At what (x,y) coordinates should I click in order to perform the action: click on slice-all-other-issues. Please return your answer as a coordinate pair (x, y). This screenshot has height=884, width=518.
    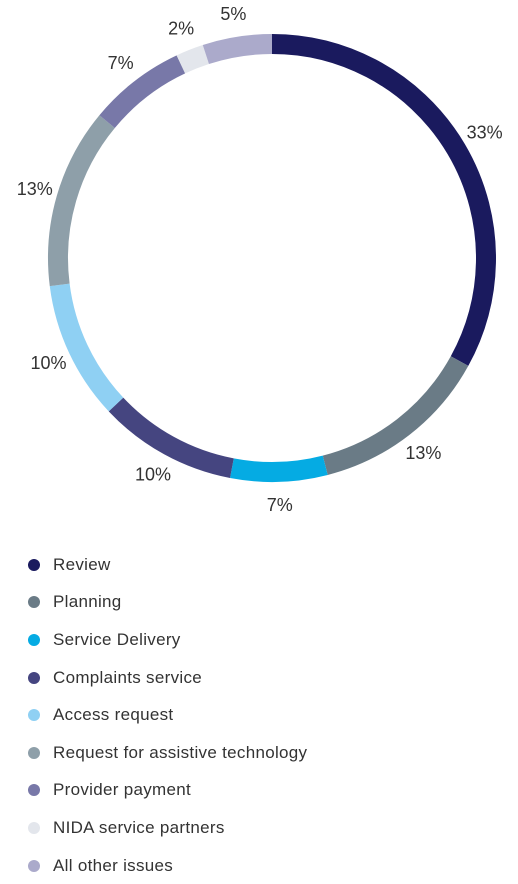
    Looking at the image, I should click on (237, 49).